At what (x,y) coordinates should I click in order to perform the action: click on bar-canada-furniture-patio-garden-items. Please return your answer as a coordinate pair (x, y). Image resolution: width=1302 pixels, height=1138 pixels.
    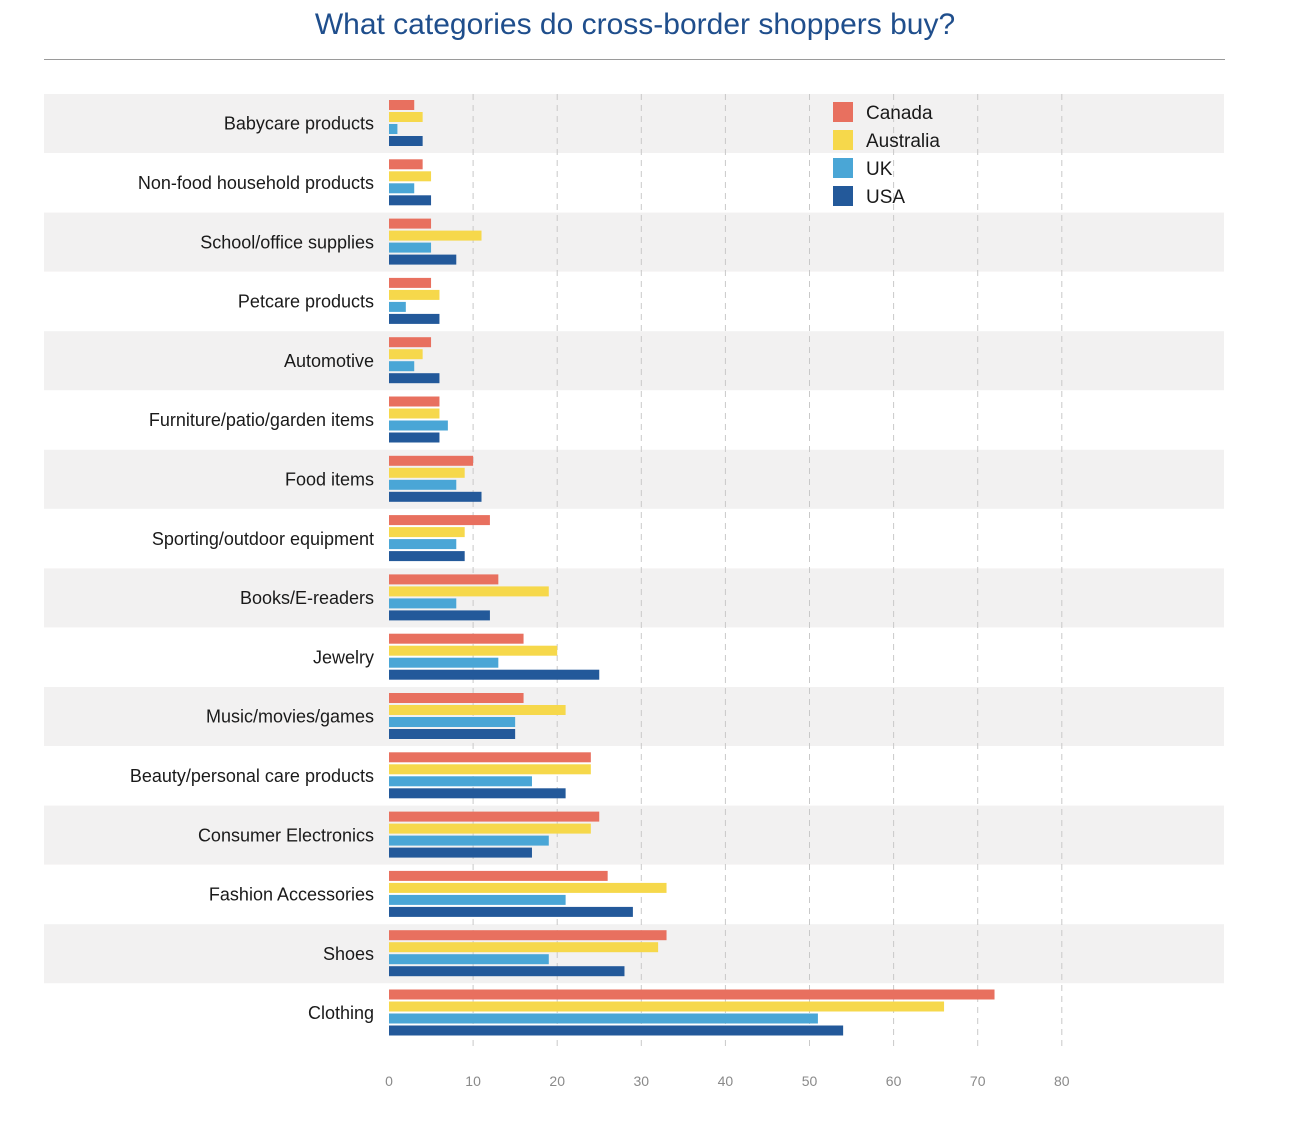
    Looking at the image, I should click on (414, 401).